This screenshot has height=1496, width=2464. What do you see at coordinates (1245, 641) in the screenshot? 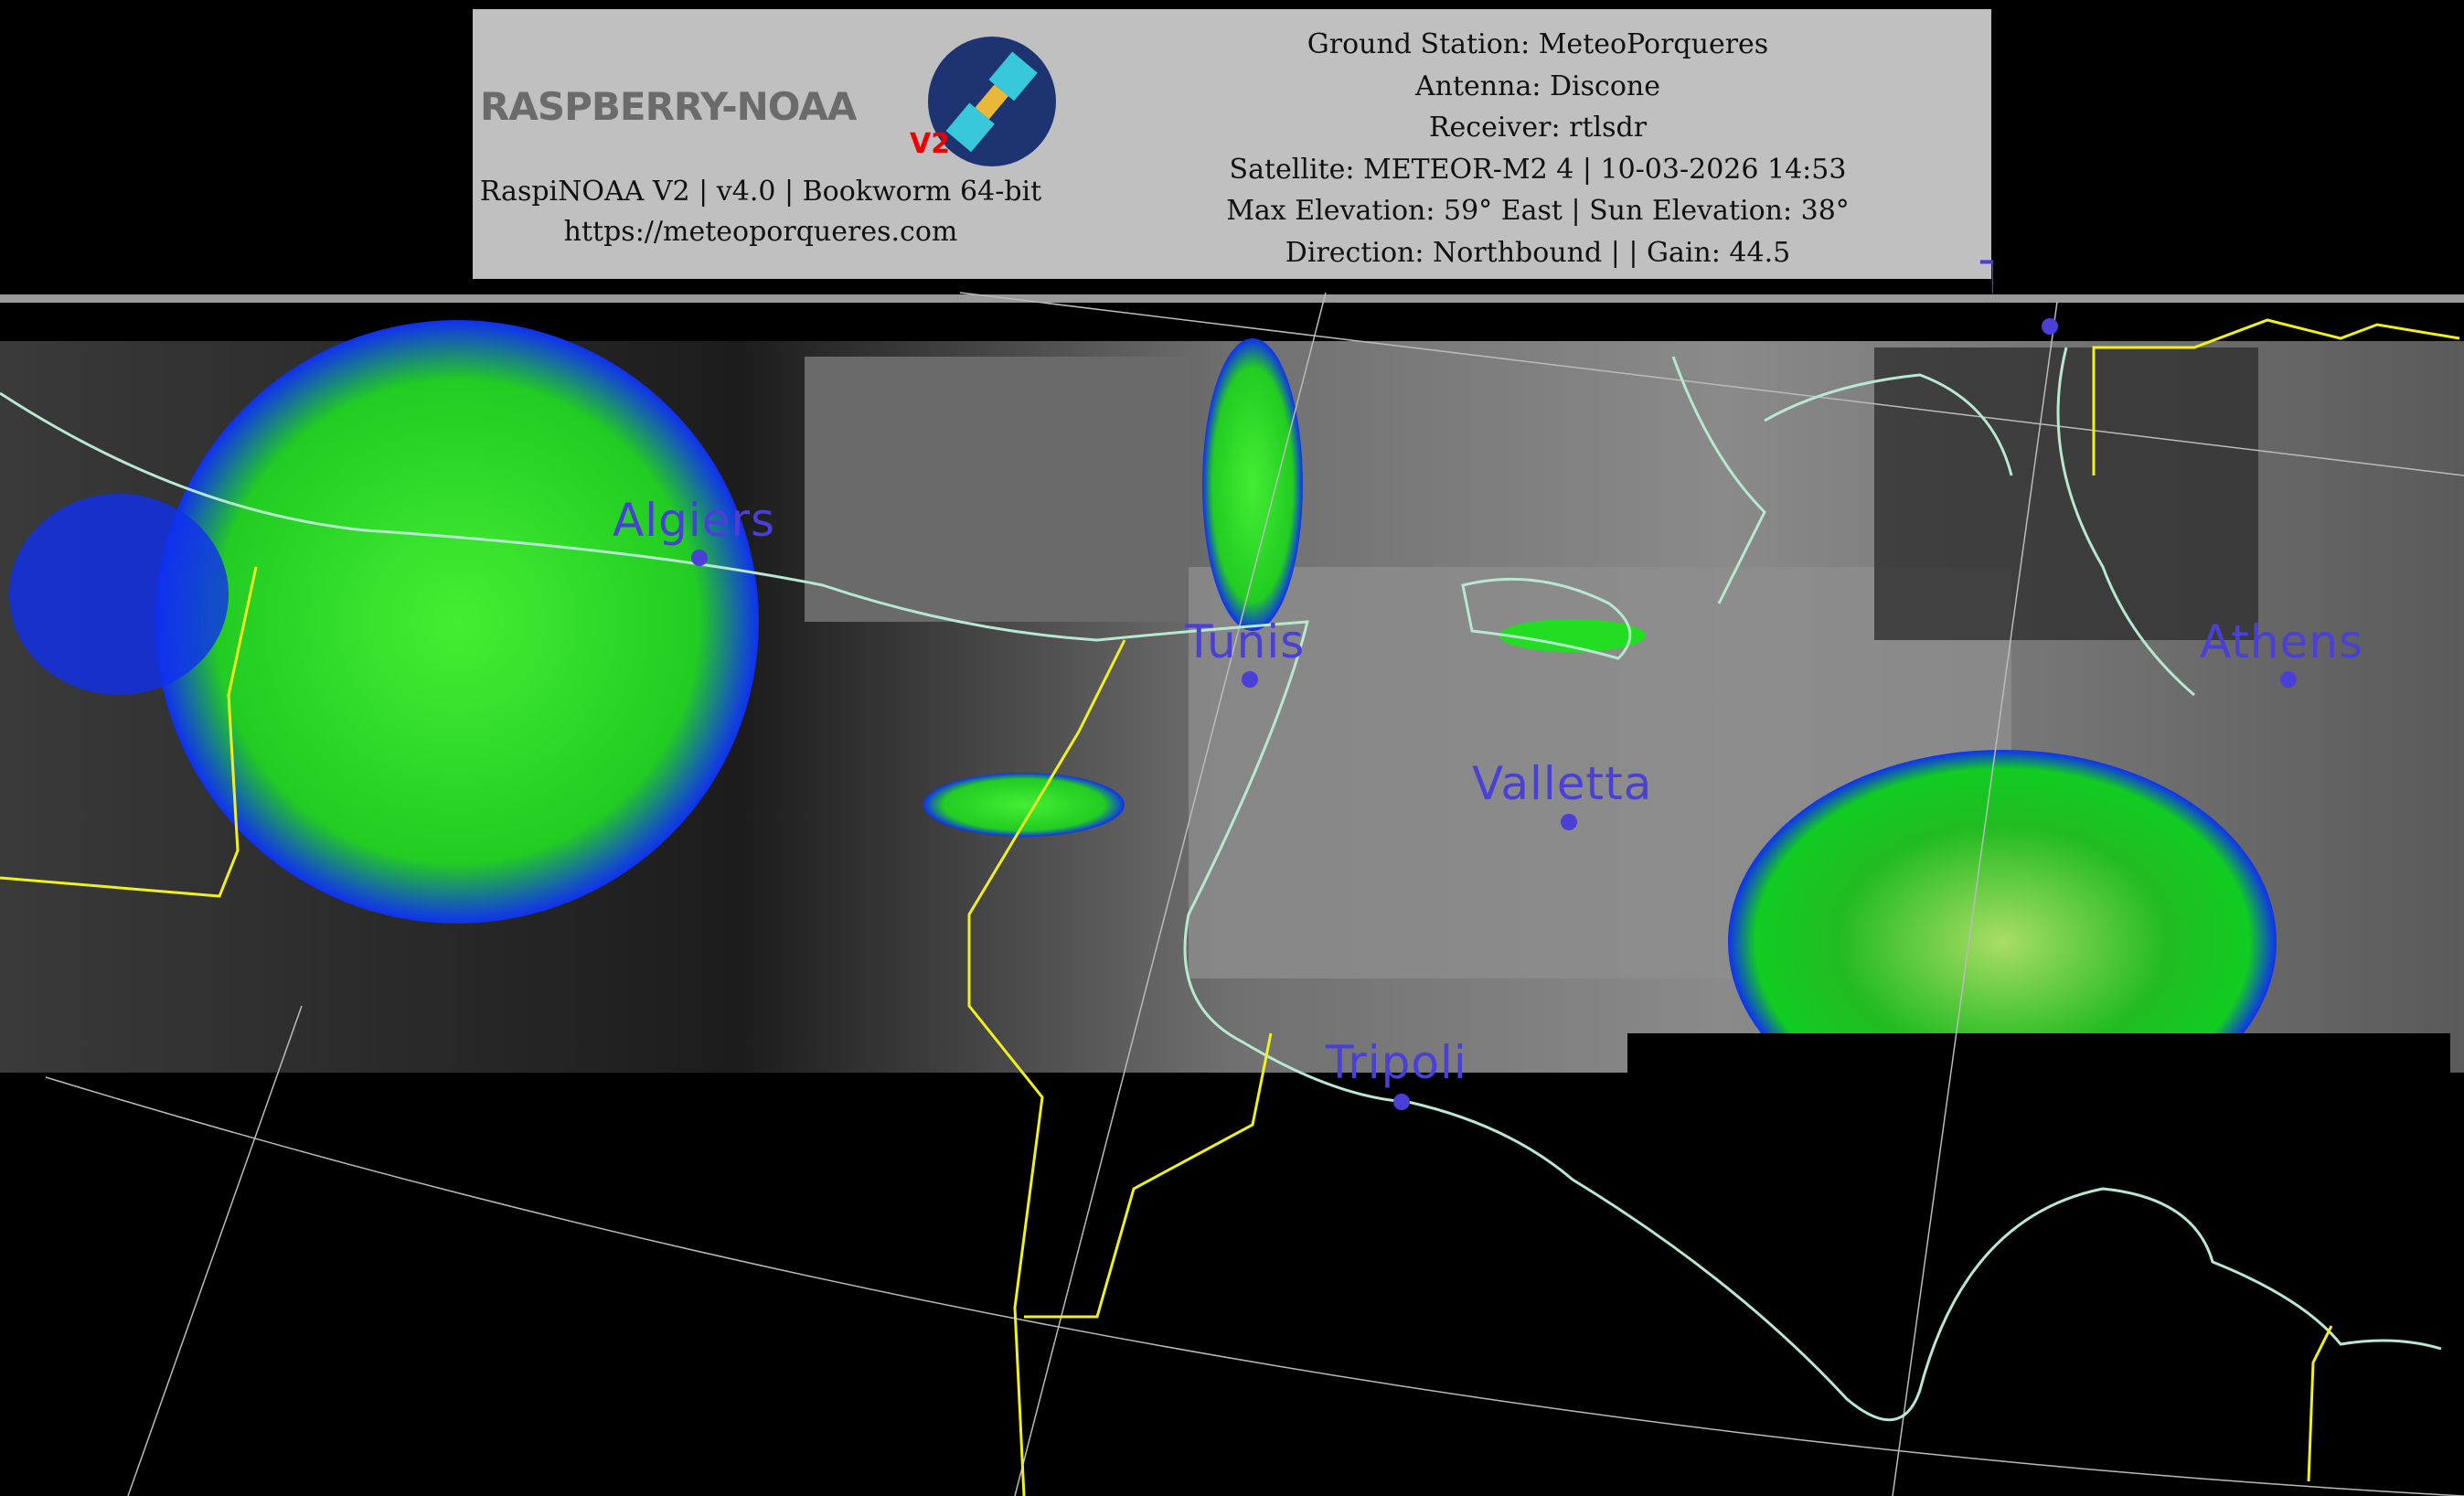
I see `city-label-tunis: Tunis` at bounding box center [1245, 641].